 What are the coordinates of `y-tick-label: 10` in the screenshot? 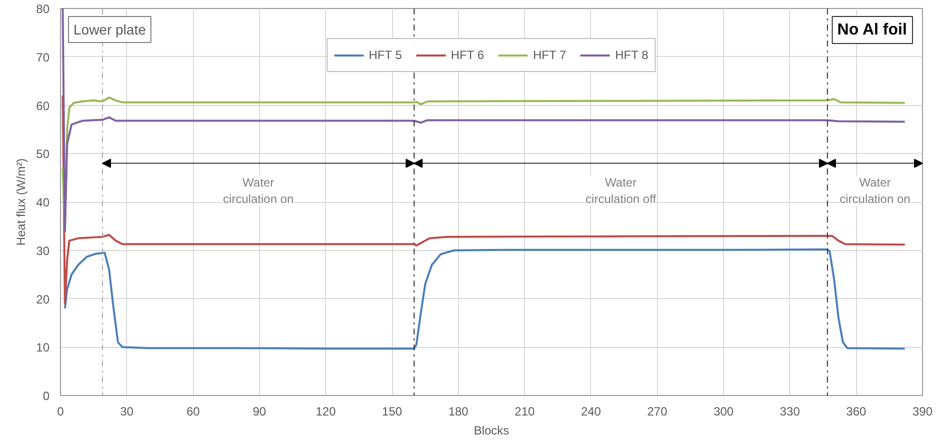 It's located at (43, 347).